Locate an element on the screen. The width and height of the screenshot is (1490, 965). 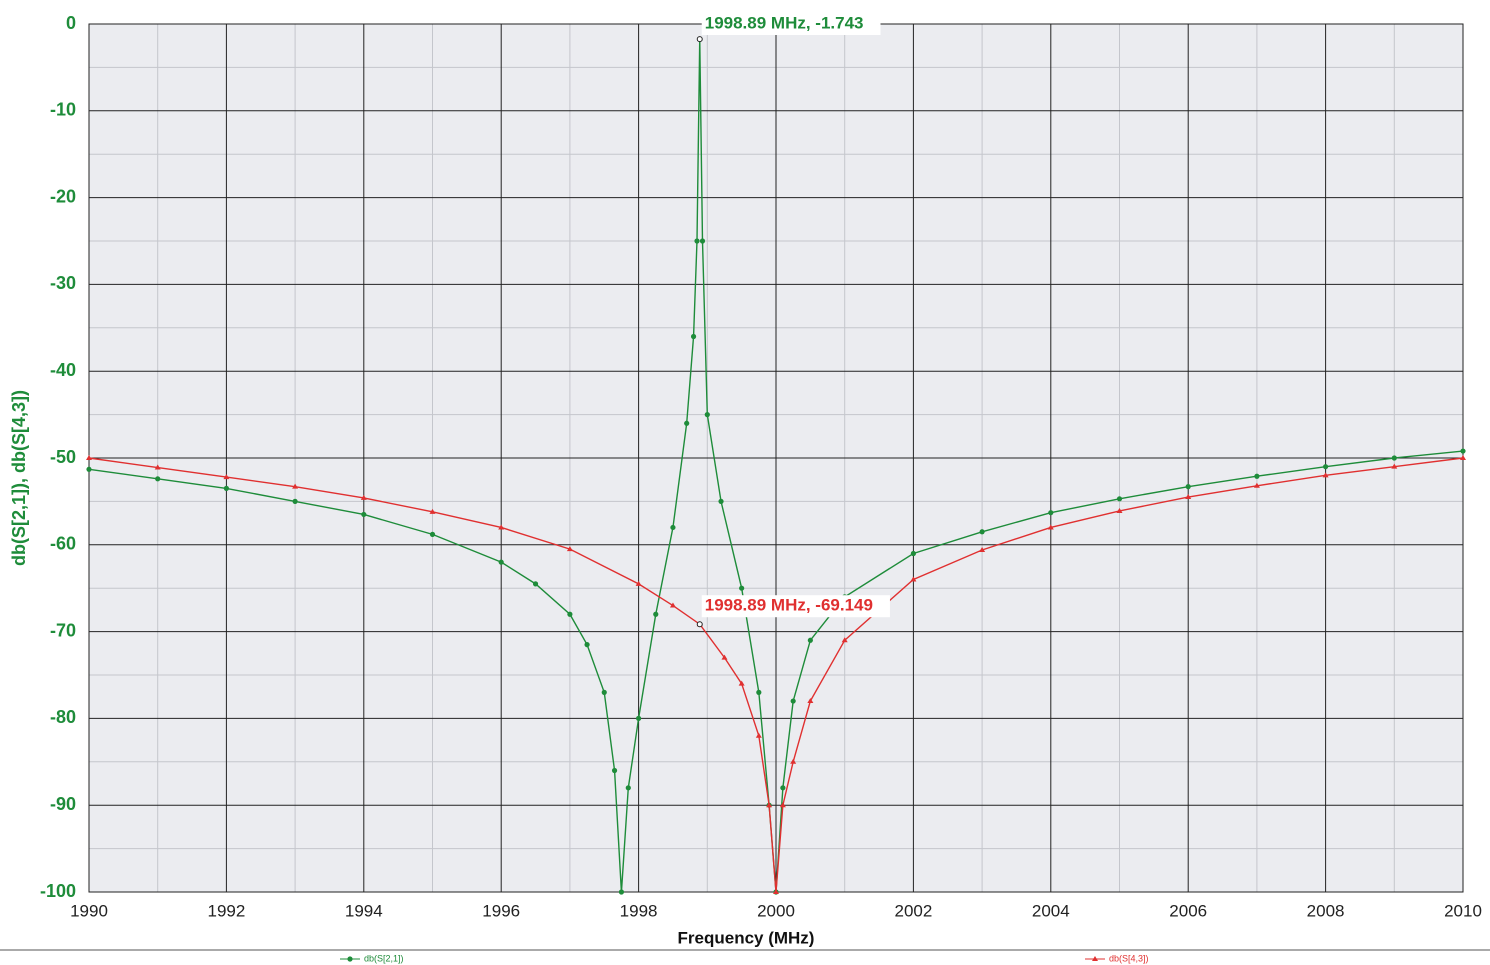
annotation: 1998.89 MHz, -1.743 is located at coordinates (784, 22).